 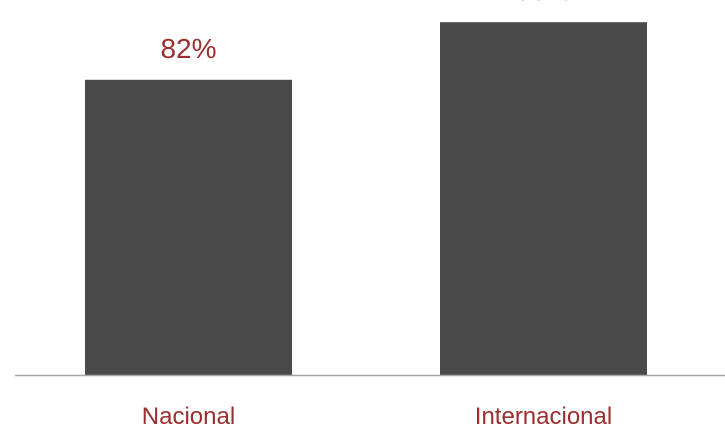 What do you see at coordinates (543, 416) in the screenshot?
I see `category-label-internacional: Internacional` at bounding box center [543, 416].